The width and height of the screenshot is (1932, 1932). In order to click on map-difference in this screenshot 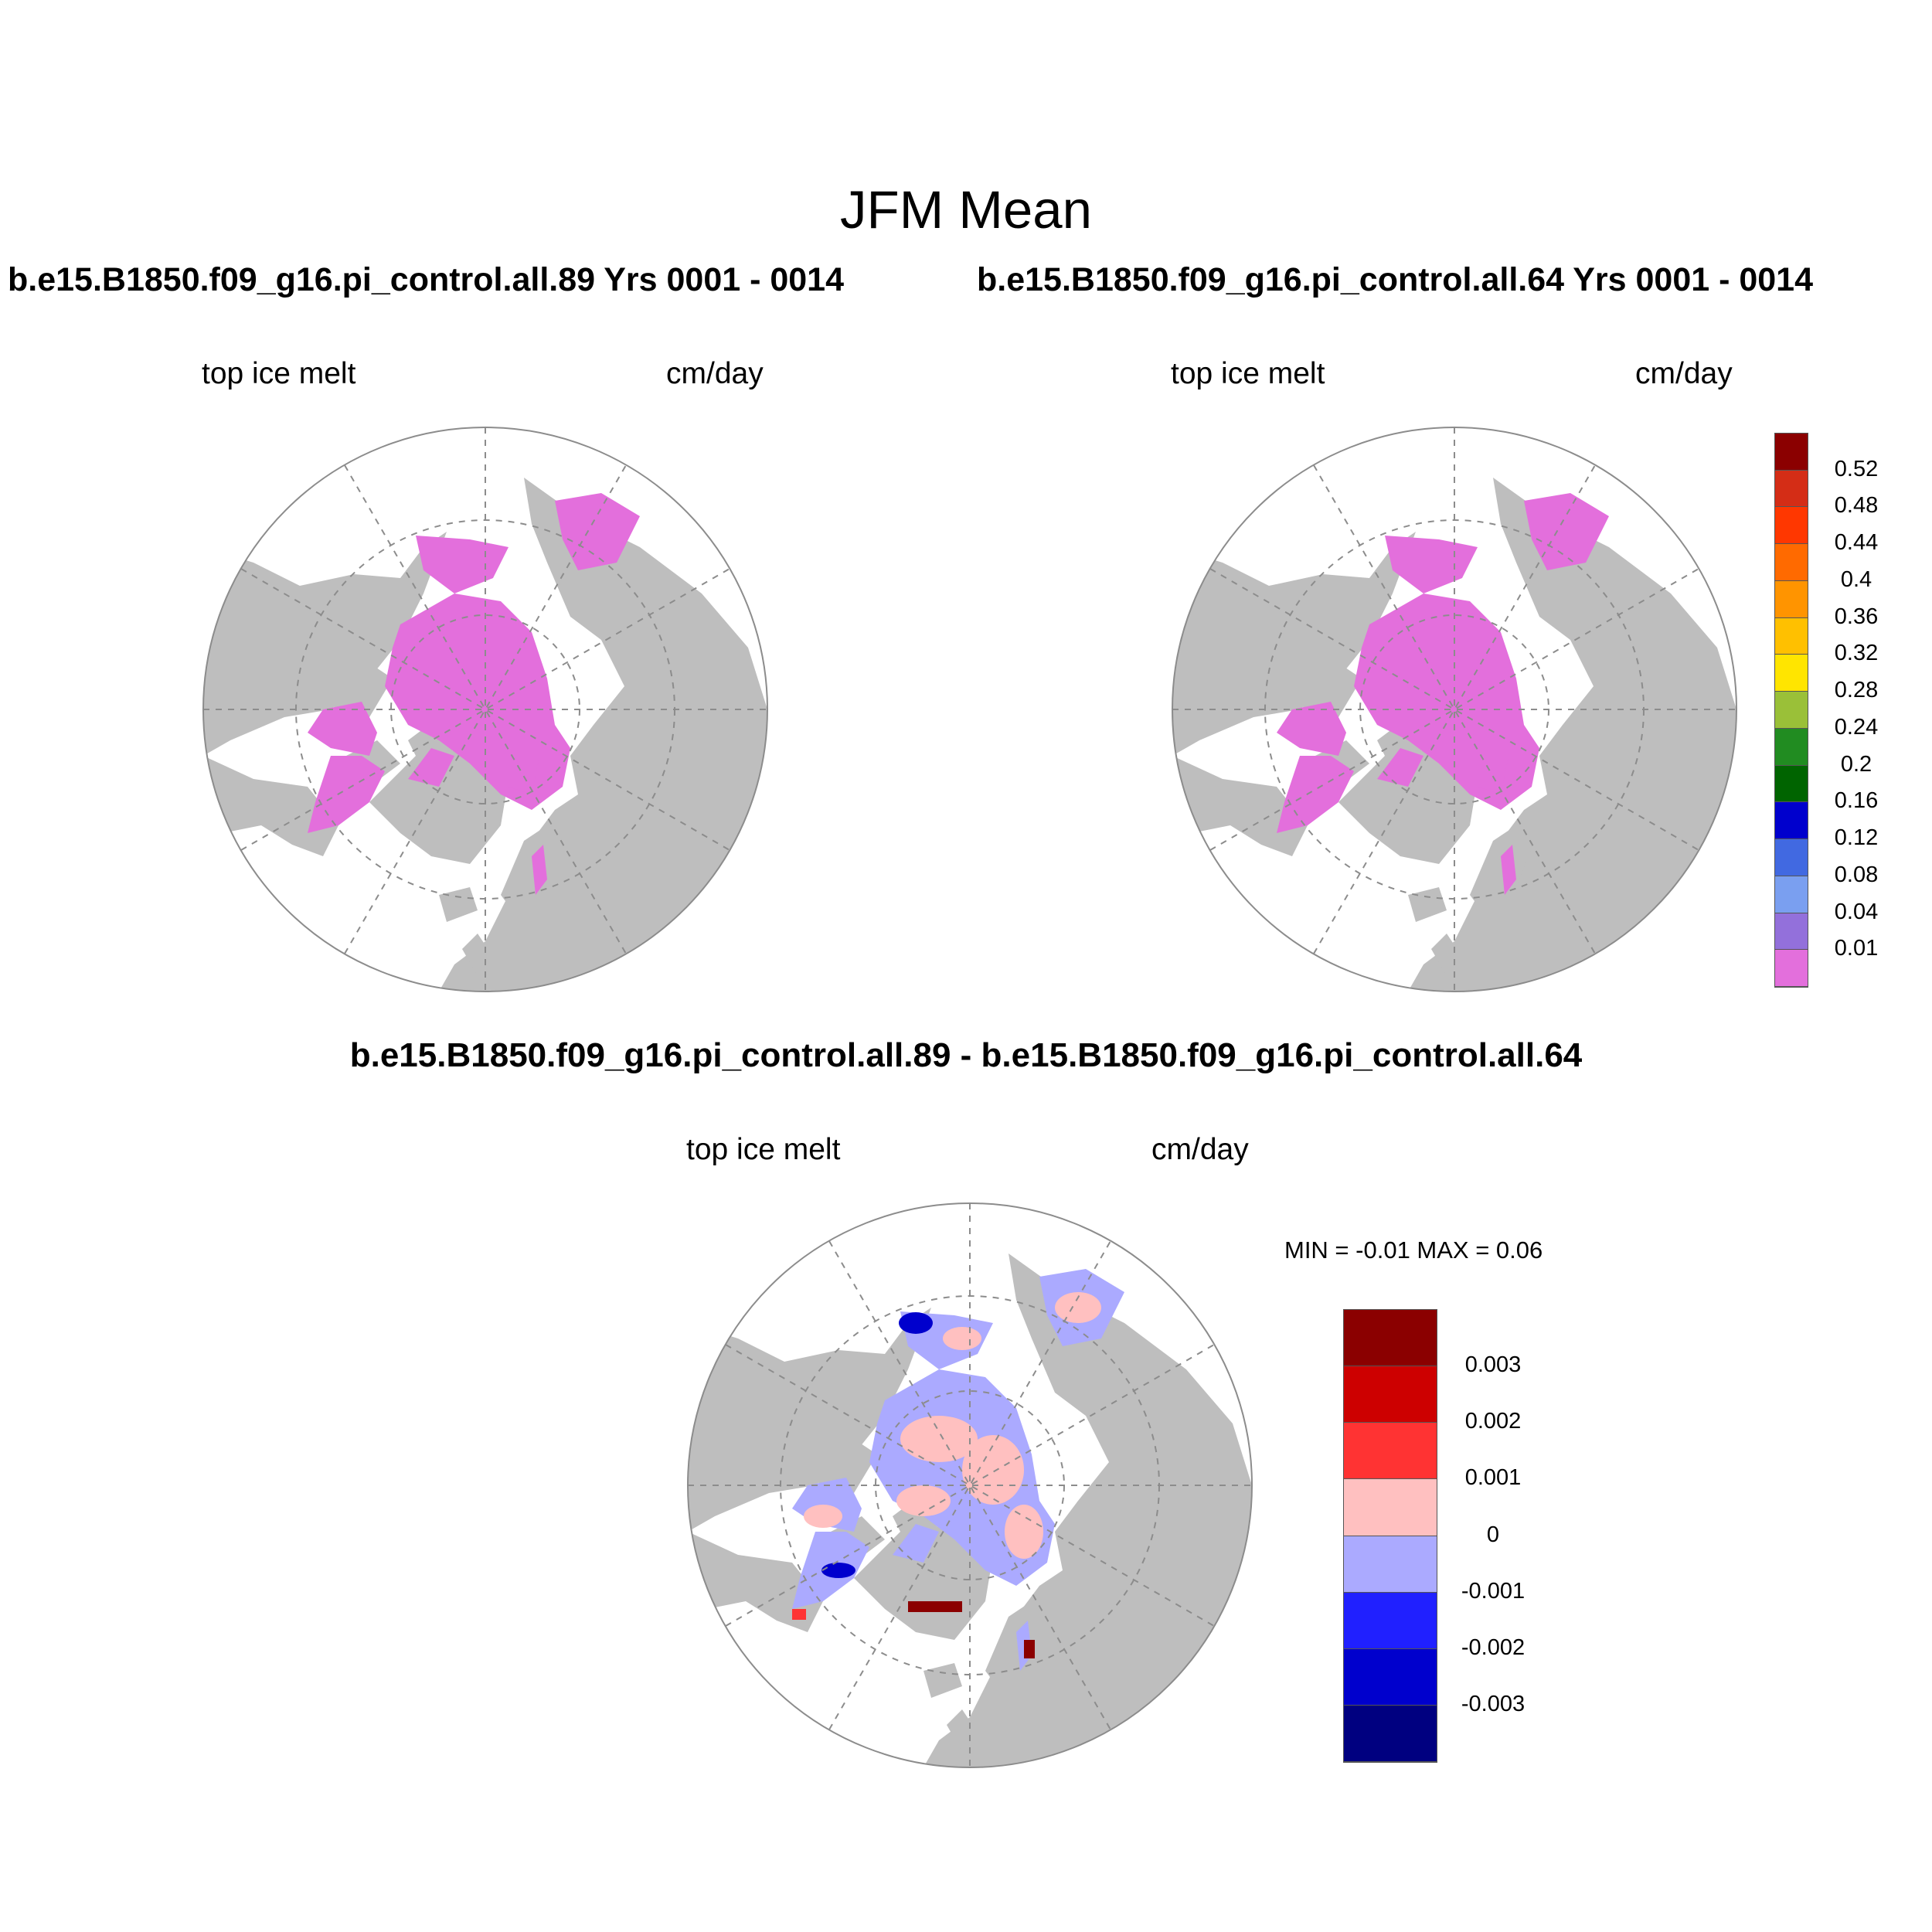, I will do `click(970, 1485)`.